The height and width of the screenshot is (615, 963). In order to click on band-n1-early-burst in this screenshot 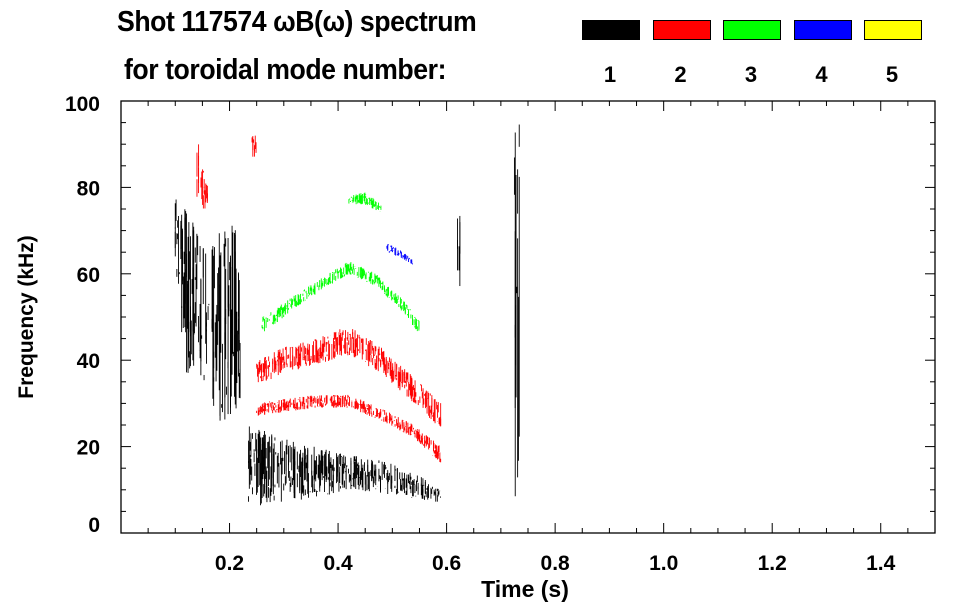, I will do `click(207, 310)`.